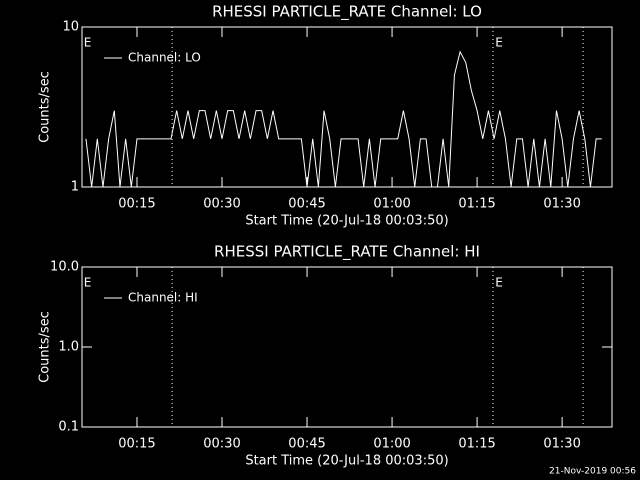 The width and height of the screenshot is (640, 480). What do you see at coordinates (68, 347) in the screenshot?
I see `y-tick-label: 1.0` at bounding box center [68, 347].